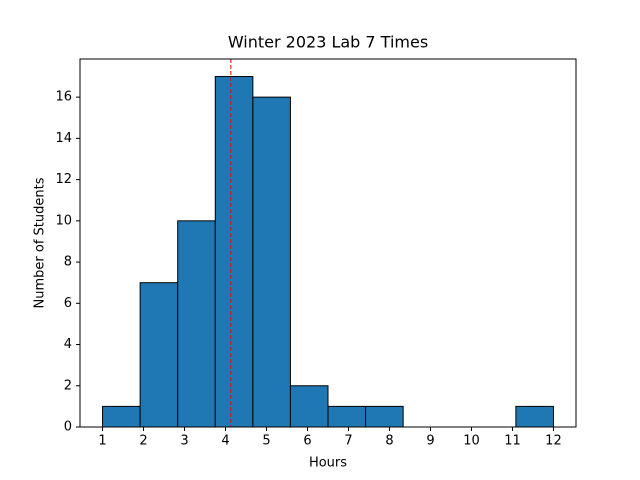 The width and height of the screenshot is (640, 480). What do you see at coordinates (184, 441) in the screenshot?
I see `x-tick-label: 3` at bounding box center [184, 441].